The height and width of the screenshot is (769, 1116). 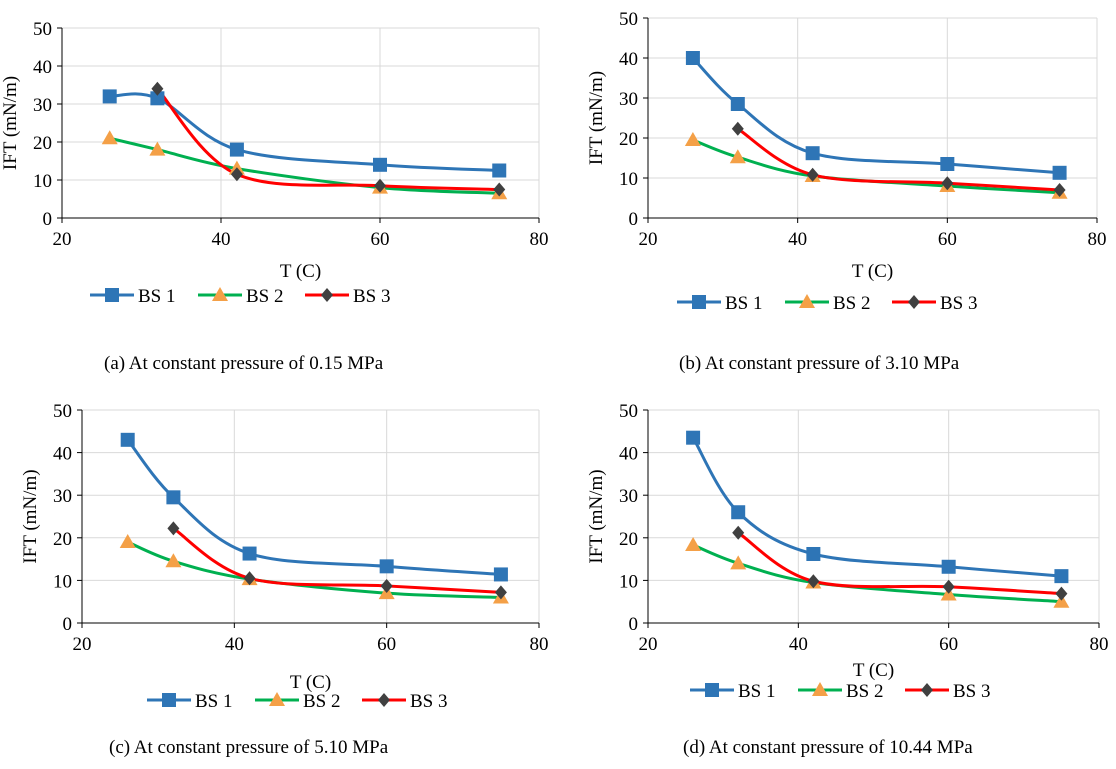 What do you see at coordinates (244, 363) in the screenshot?
I see `chart-caption-a: (a) At constant pressure of 0.15 MPa` at bounding box center [244, 363].